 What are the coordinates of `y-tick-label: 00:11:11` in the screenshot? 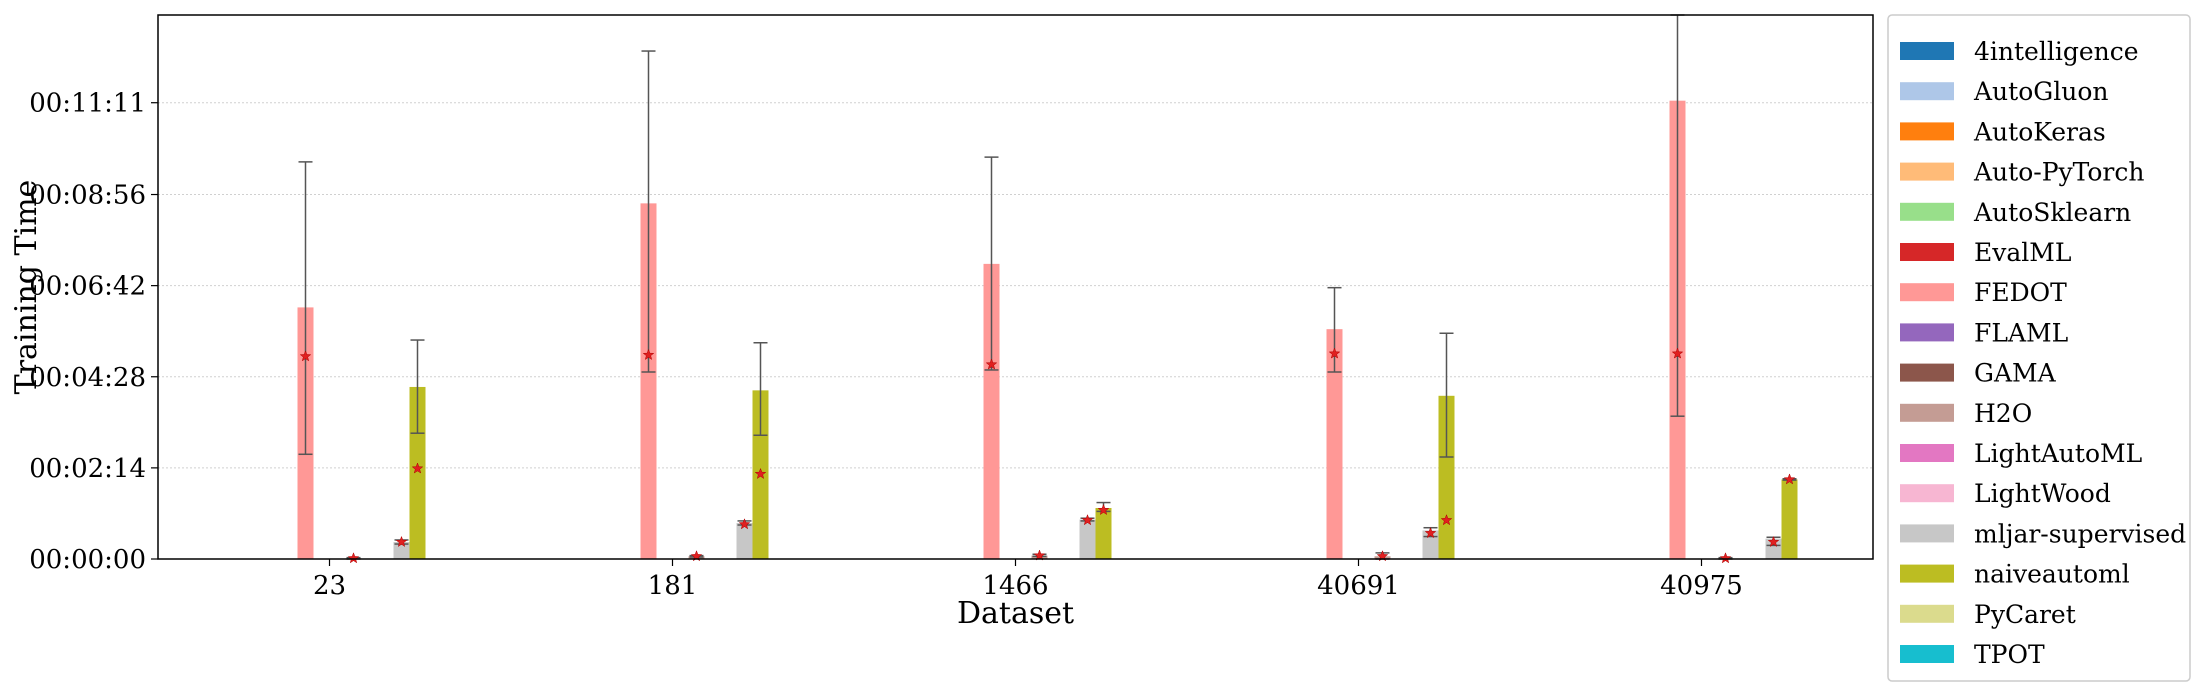 It's located at (87, 104).